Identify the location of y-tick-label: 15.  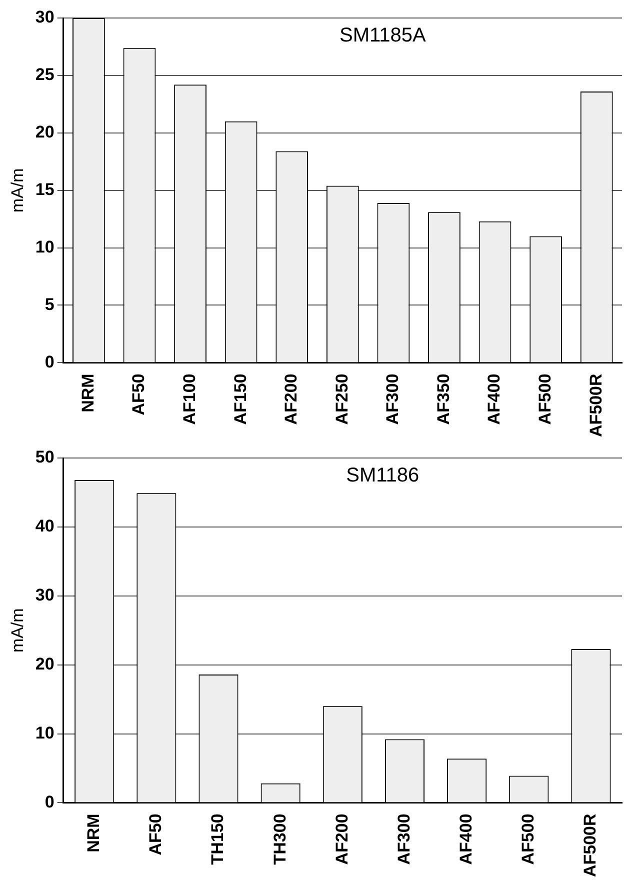
(44, 190).